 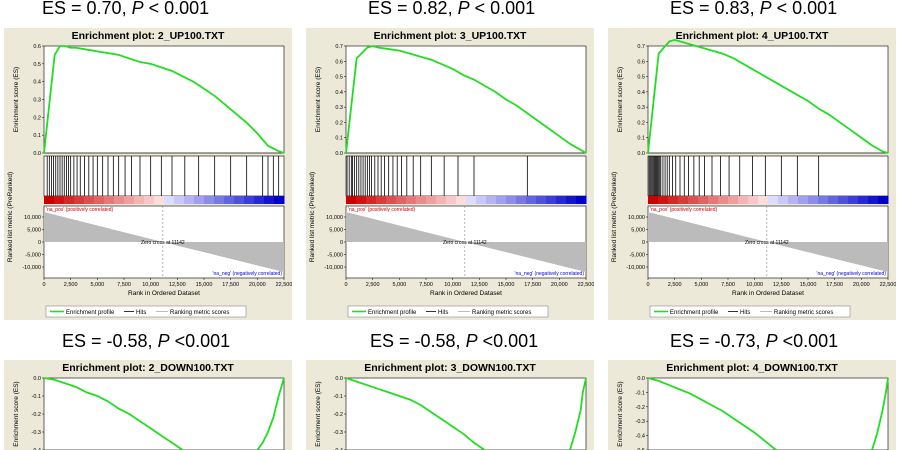 What do you see at coordinates (803, 313) in the screenshot?
I see `legend-ranking-label: Ranking metric scores` at bounding box center [803, 313].